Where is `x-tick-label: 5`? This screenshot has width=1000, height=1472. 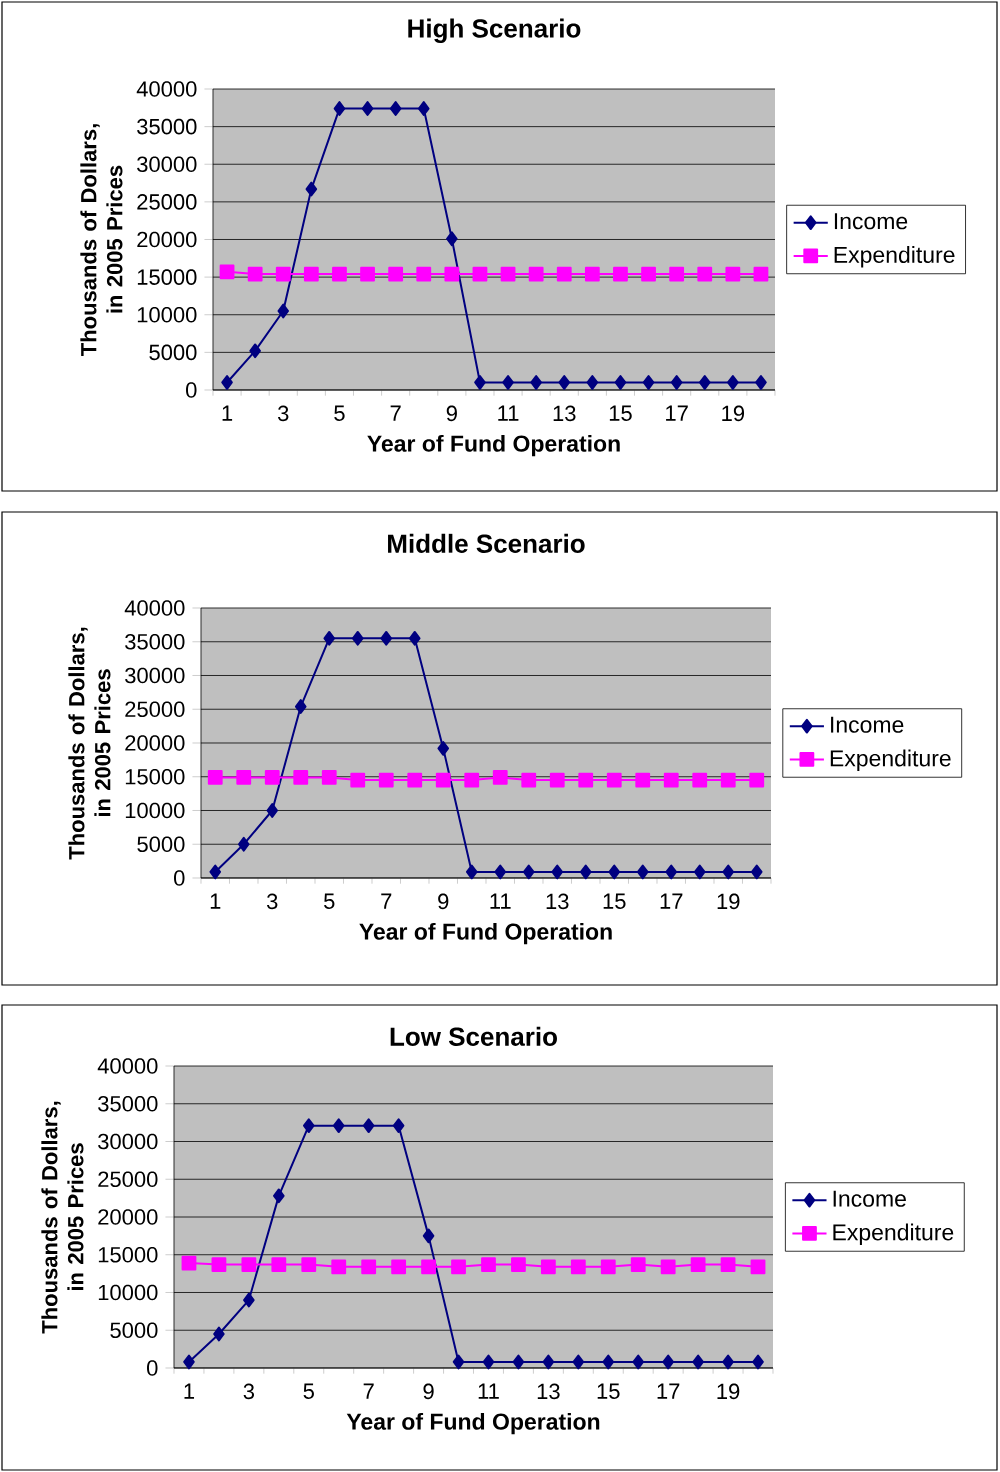
x-tick-label: 5 is located at coordinates (329, 901).